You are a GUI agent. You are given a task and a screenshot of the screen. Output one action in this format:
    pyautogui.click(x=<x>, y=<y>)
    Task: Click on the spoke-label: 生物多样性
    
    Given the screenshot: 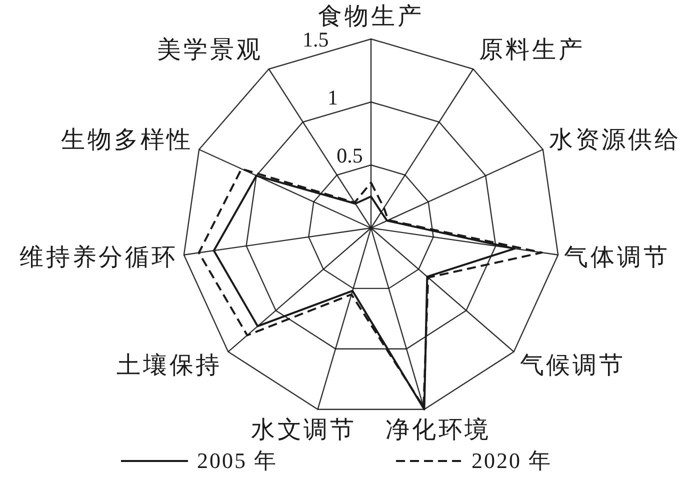 What is the action you would take?
    pyautogui.click(x=127, y=140)
    